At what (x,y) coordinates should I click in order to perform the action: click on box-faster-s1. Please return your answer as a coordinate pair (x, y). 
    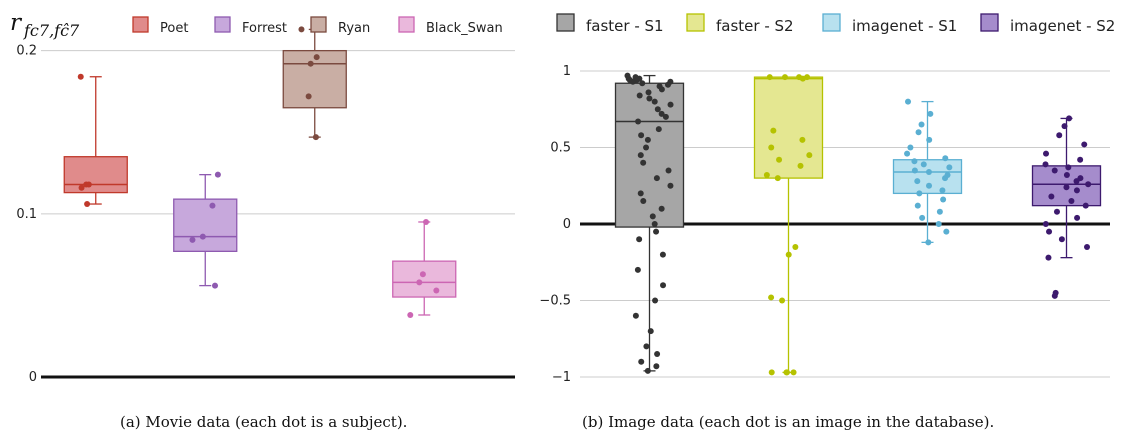
    Looking at the image, I should click on (649, 223).